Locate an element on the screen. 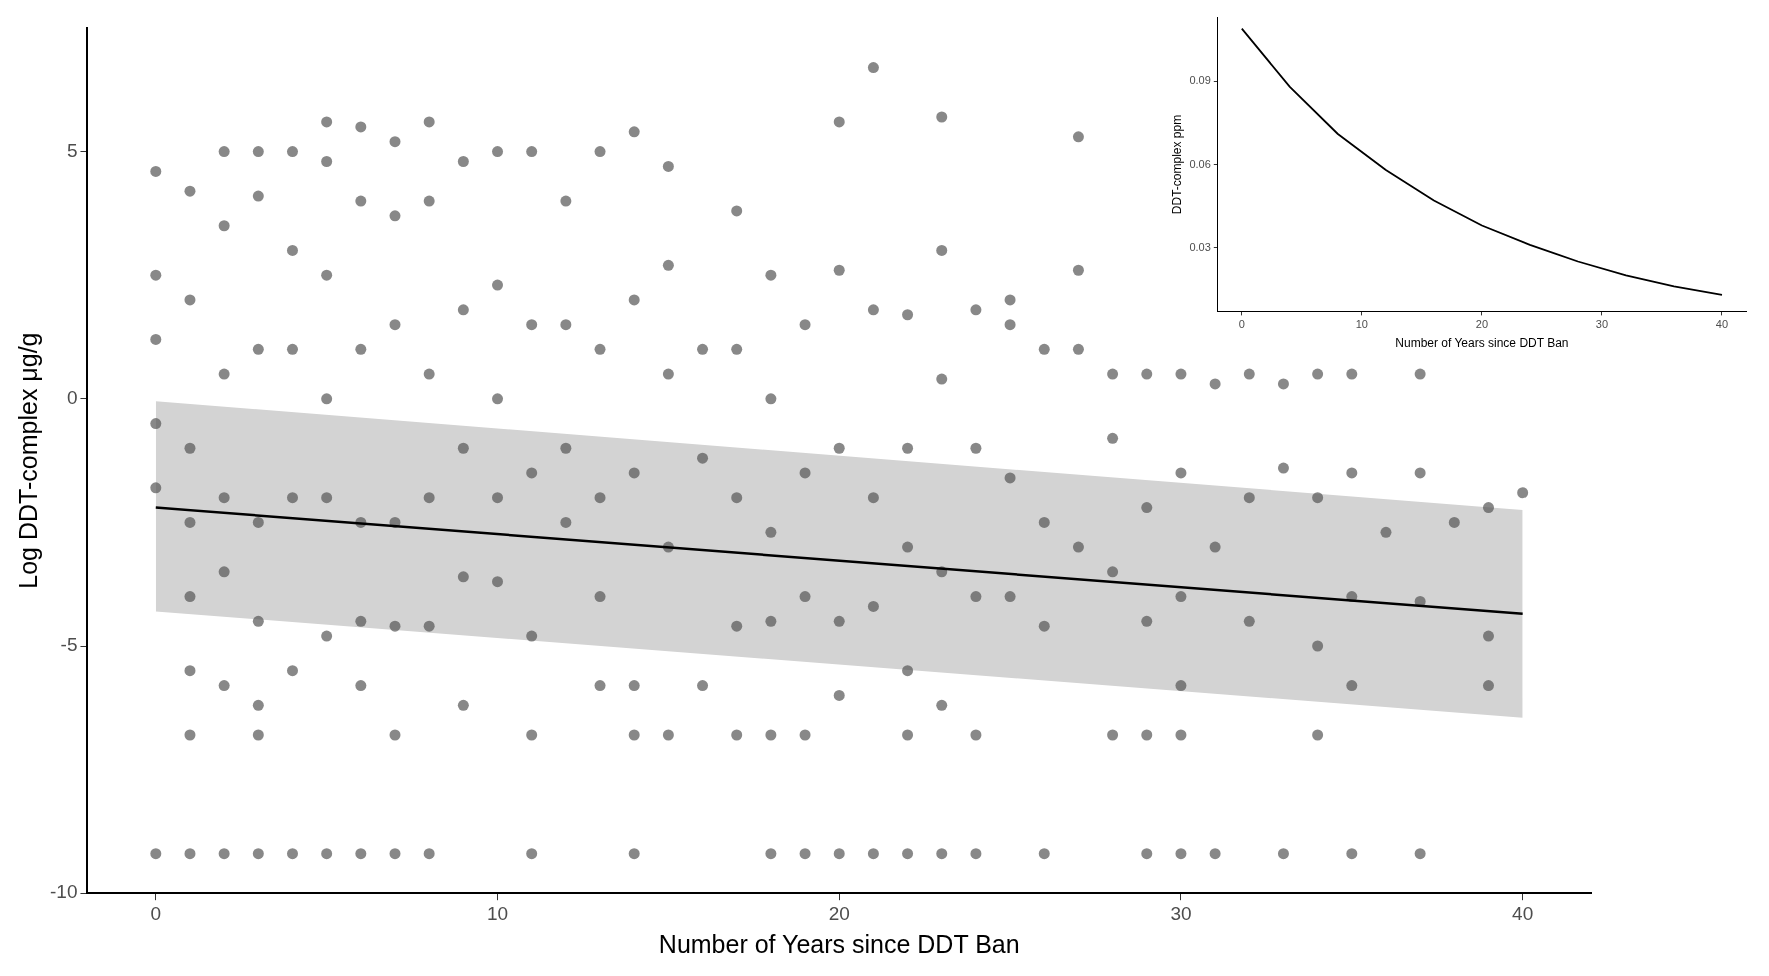 The width and height of the screenshot is (1769, 976). y-axis-title: DDT-complex ppm is located at coordinates (1176, 164).